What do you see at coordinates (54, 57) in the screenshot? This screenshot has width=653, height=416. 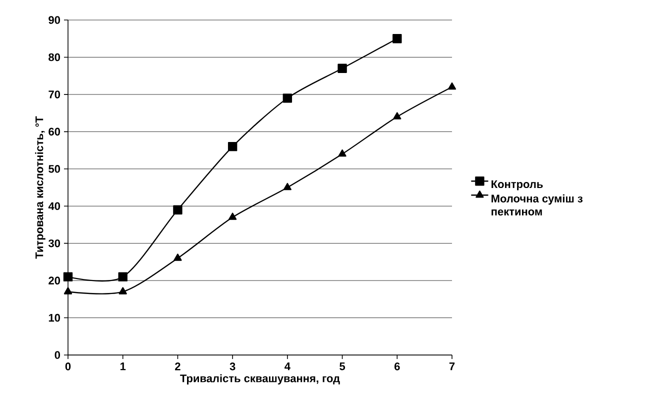 I see `y-tick-label: 80` at bounding box center [54, 57].